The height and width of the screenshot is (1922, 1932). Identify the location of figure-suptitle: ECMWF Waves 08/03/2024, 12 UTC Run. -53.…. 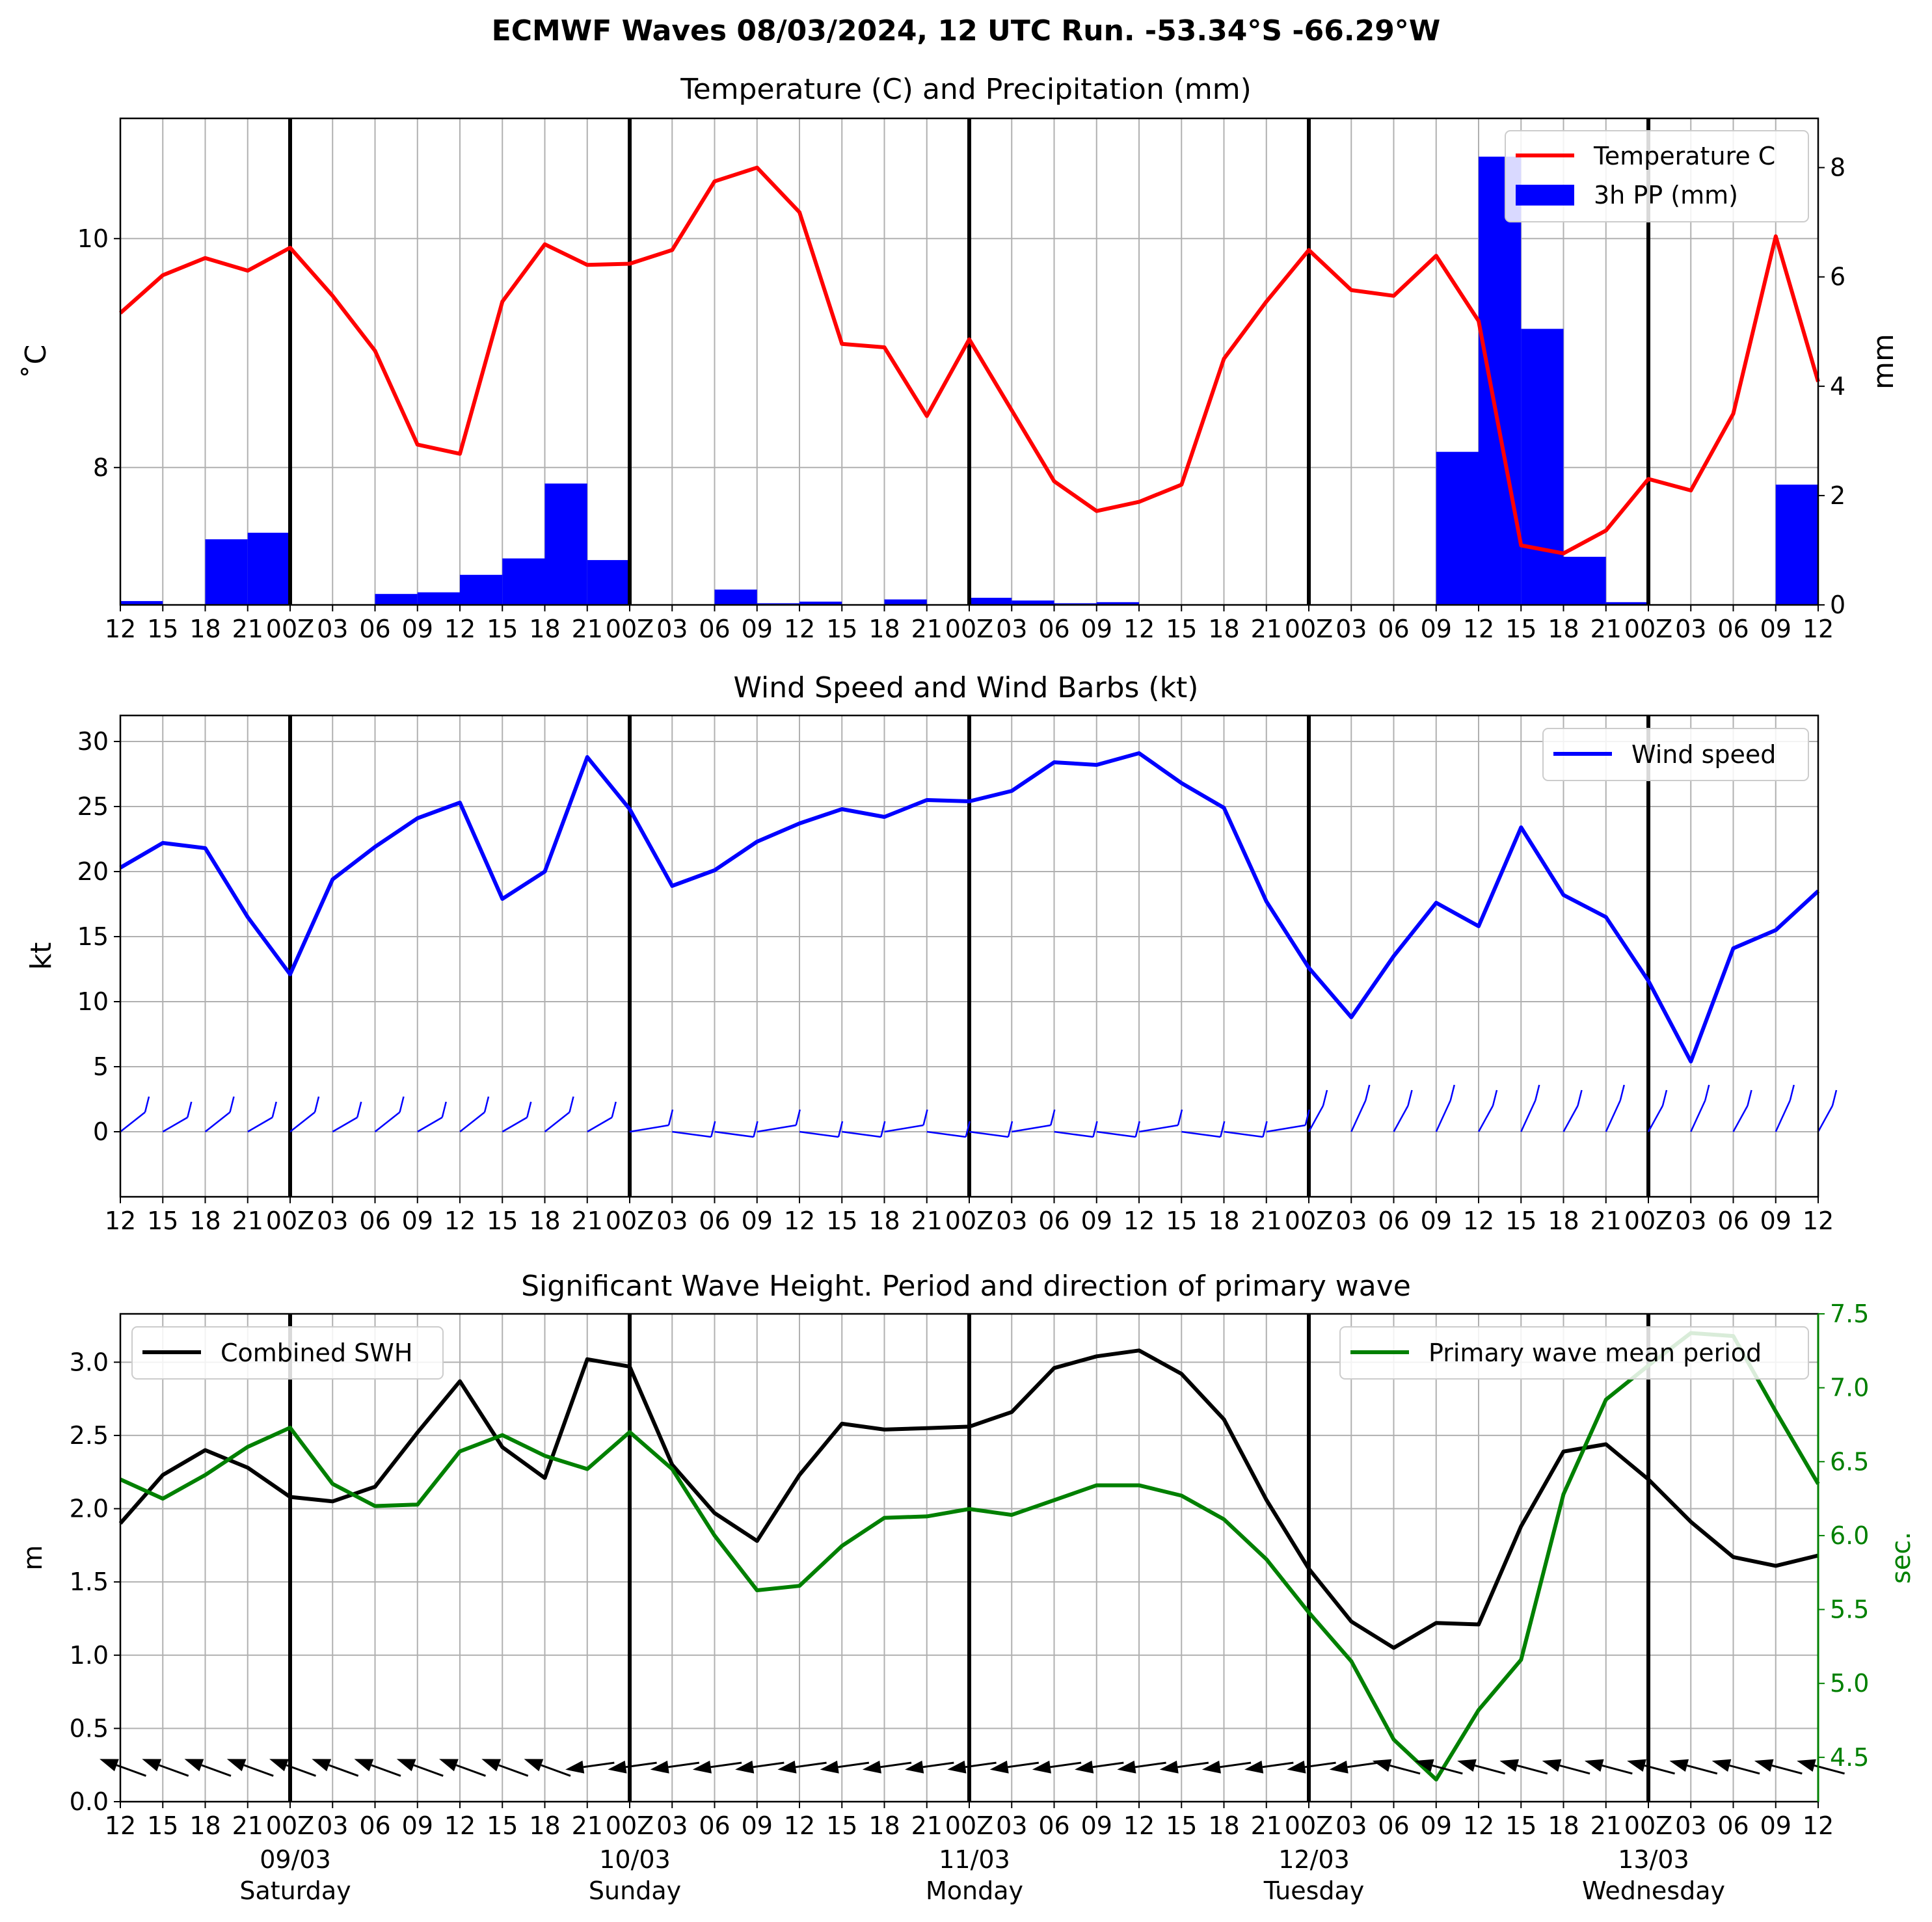
(966, 30).